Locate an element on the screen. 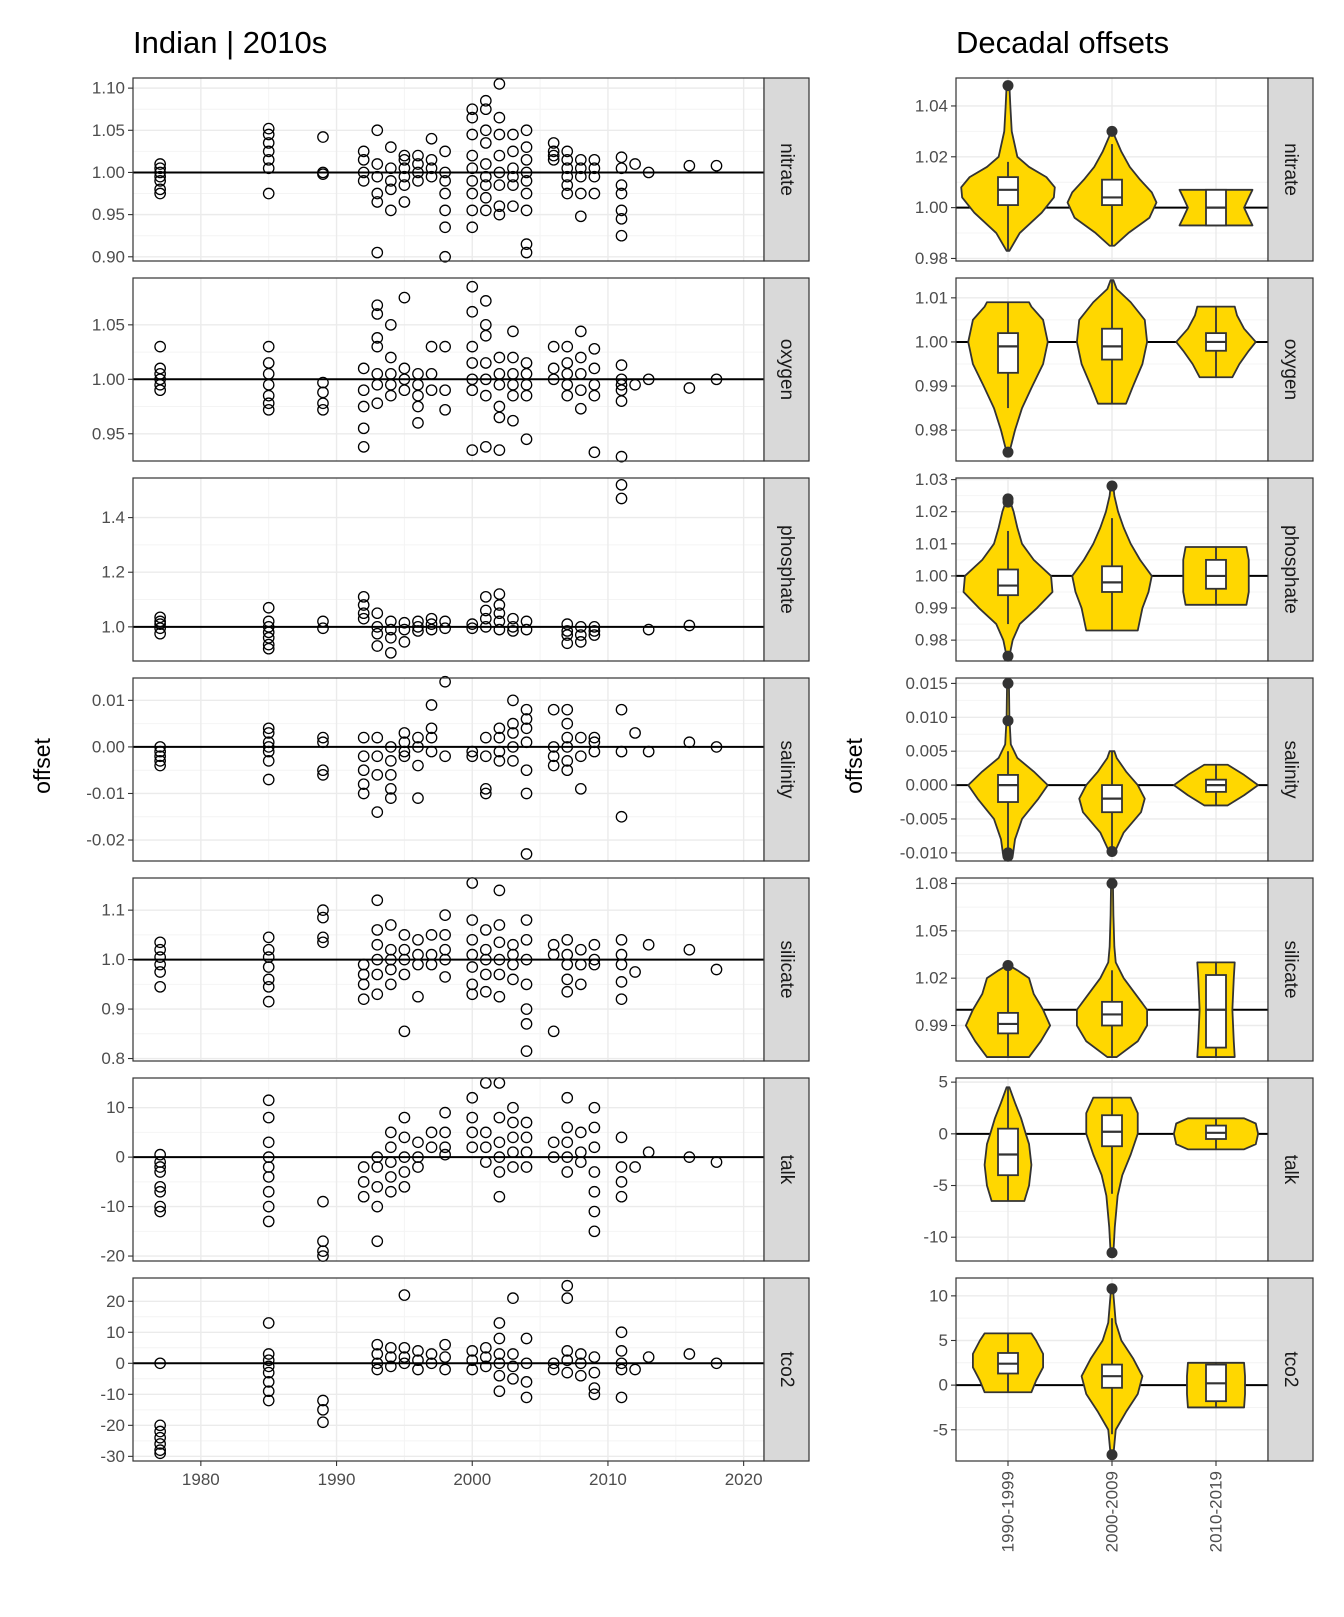 The height and width of the screenshot is (1617, 1344). scatter-facet-phosphate: 1.0 1.2 1.4 phosphate is located at coordinates (455, 569).